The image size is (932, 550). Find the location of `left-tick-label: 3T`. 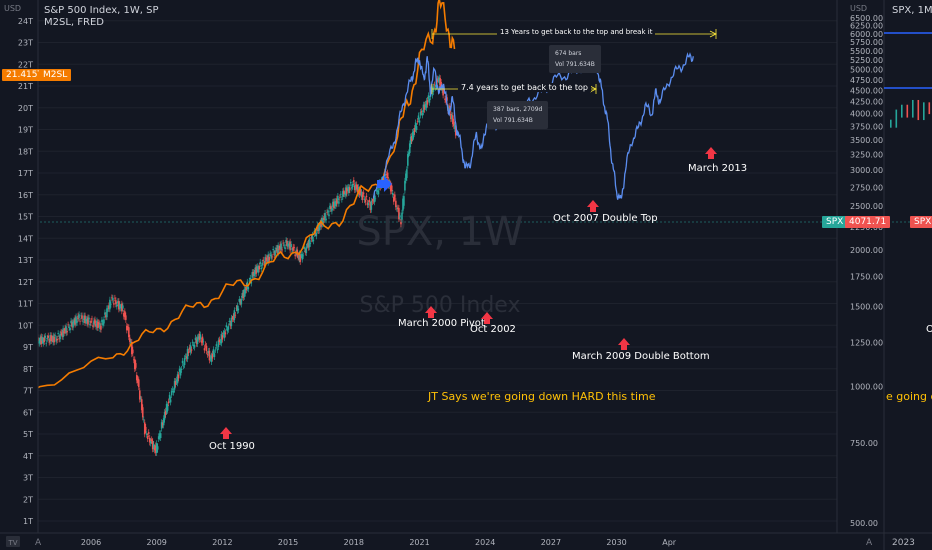

left-tick-label: 3T is located at coordinates (28, 478).